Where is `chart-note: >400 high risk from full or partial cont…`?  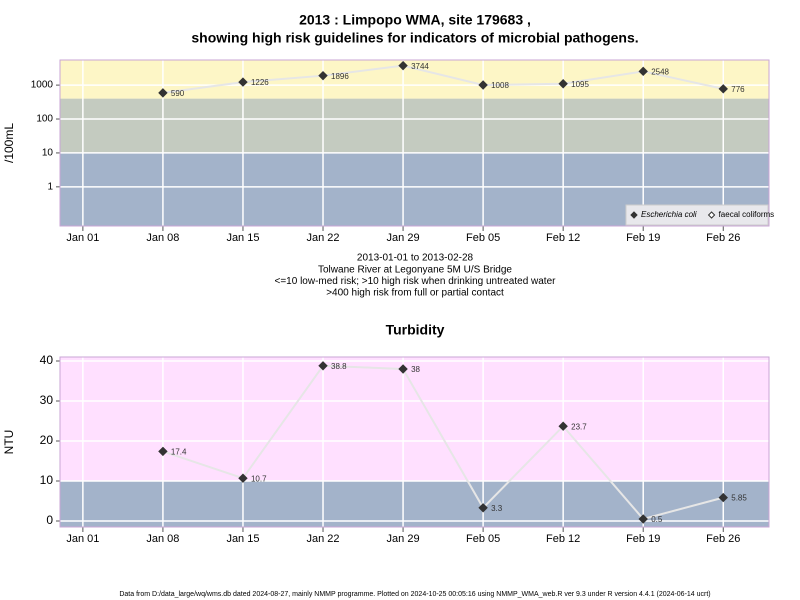
chart-note: >400 high risk from full or partial cont… is located at coordinates (415, 293).